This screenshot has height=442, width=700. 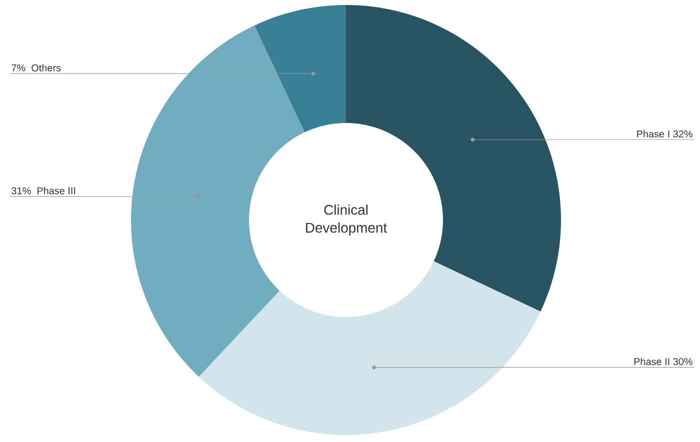 I want to click on data-label: 32%, so click(x=682, y=134).